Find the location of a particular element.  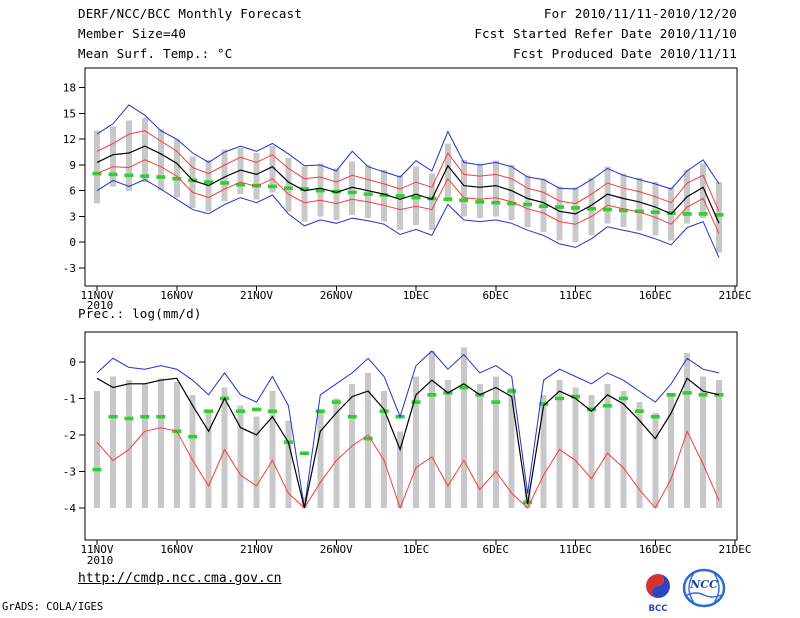

y-tick-label: 15 is located at coordinates (69, 113).